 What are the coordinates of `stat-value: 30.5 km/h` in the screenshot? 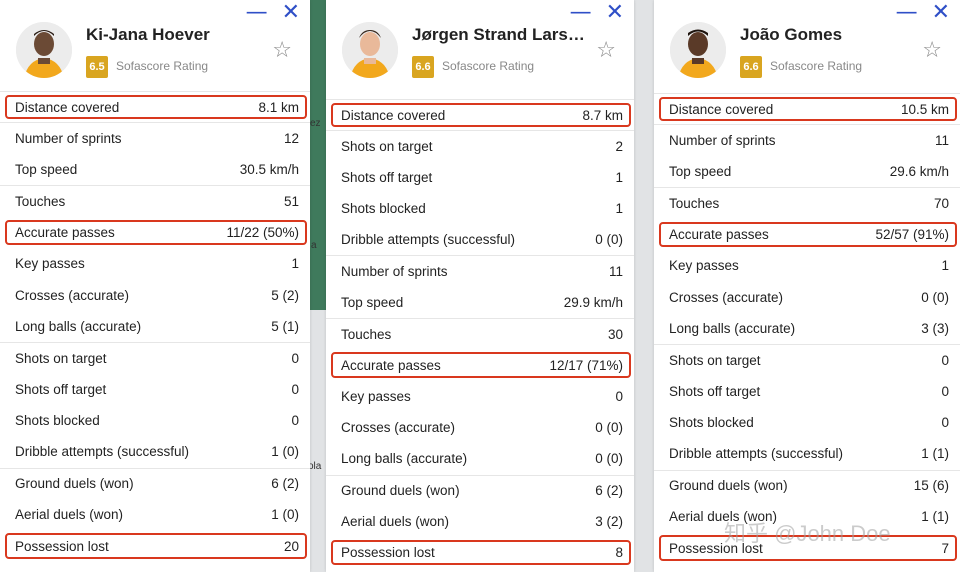 It's located at (269, 169).